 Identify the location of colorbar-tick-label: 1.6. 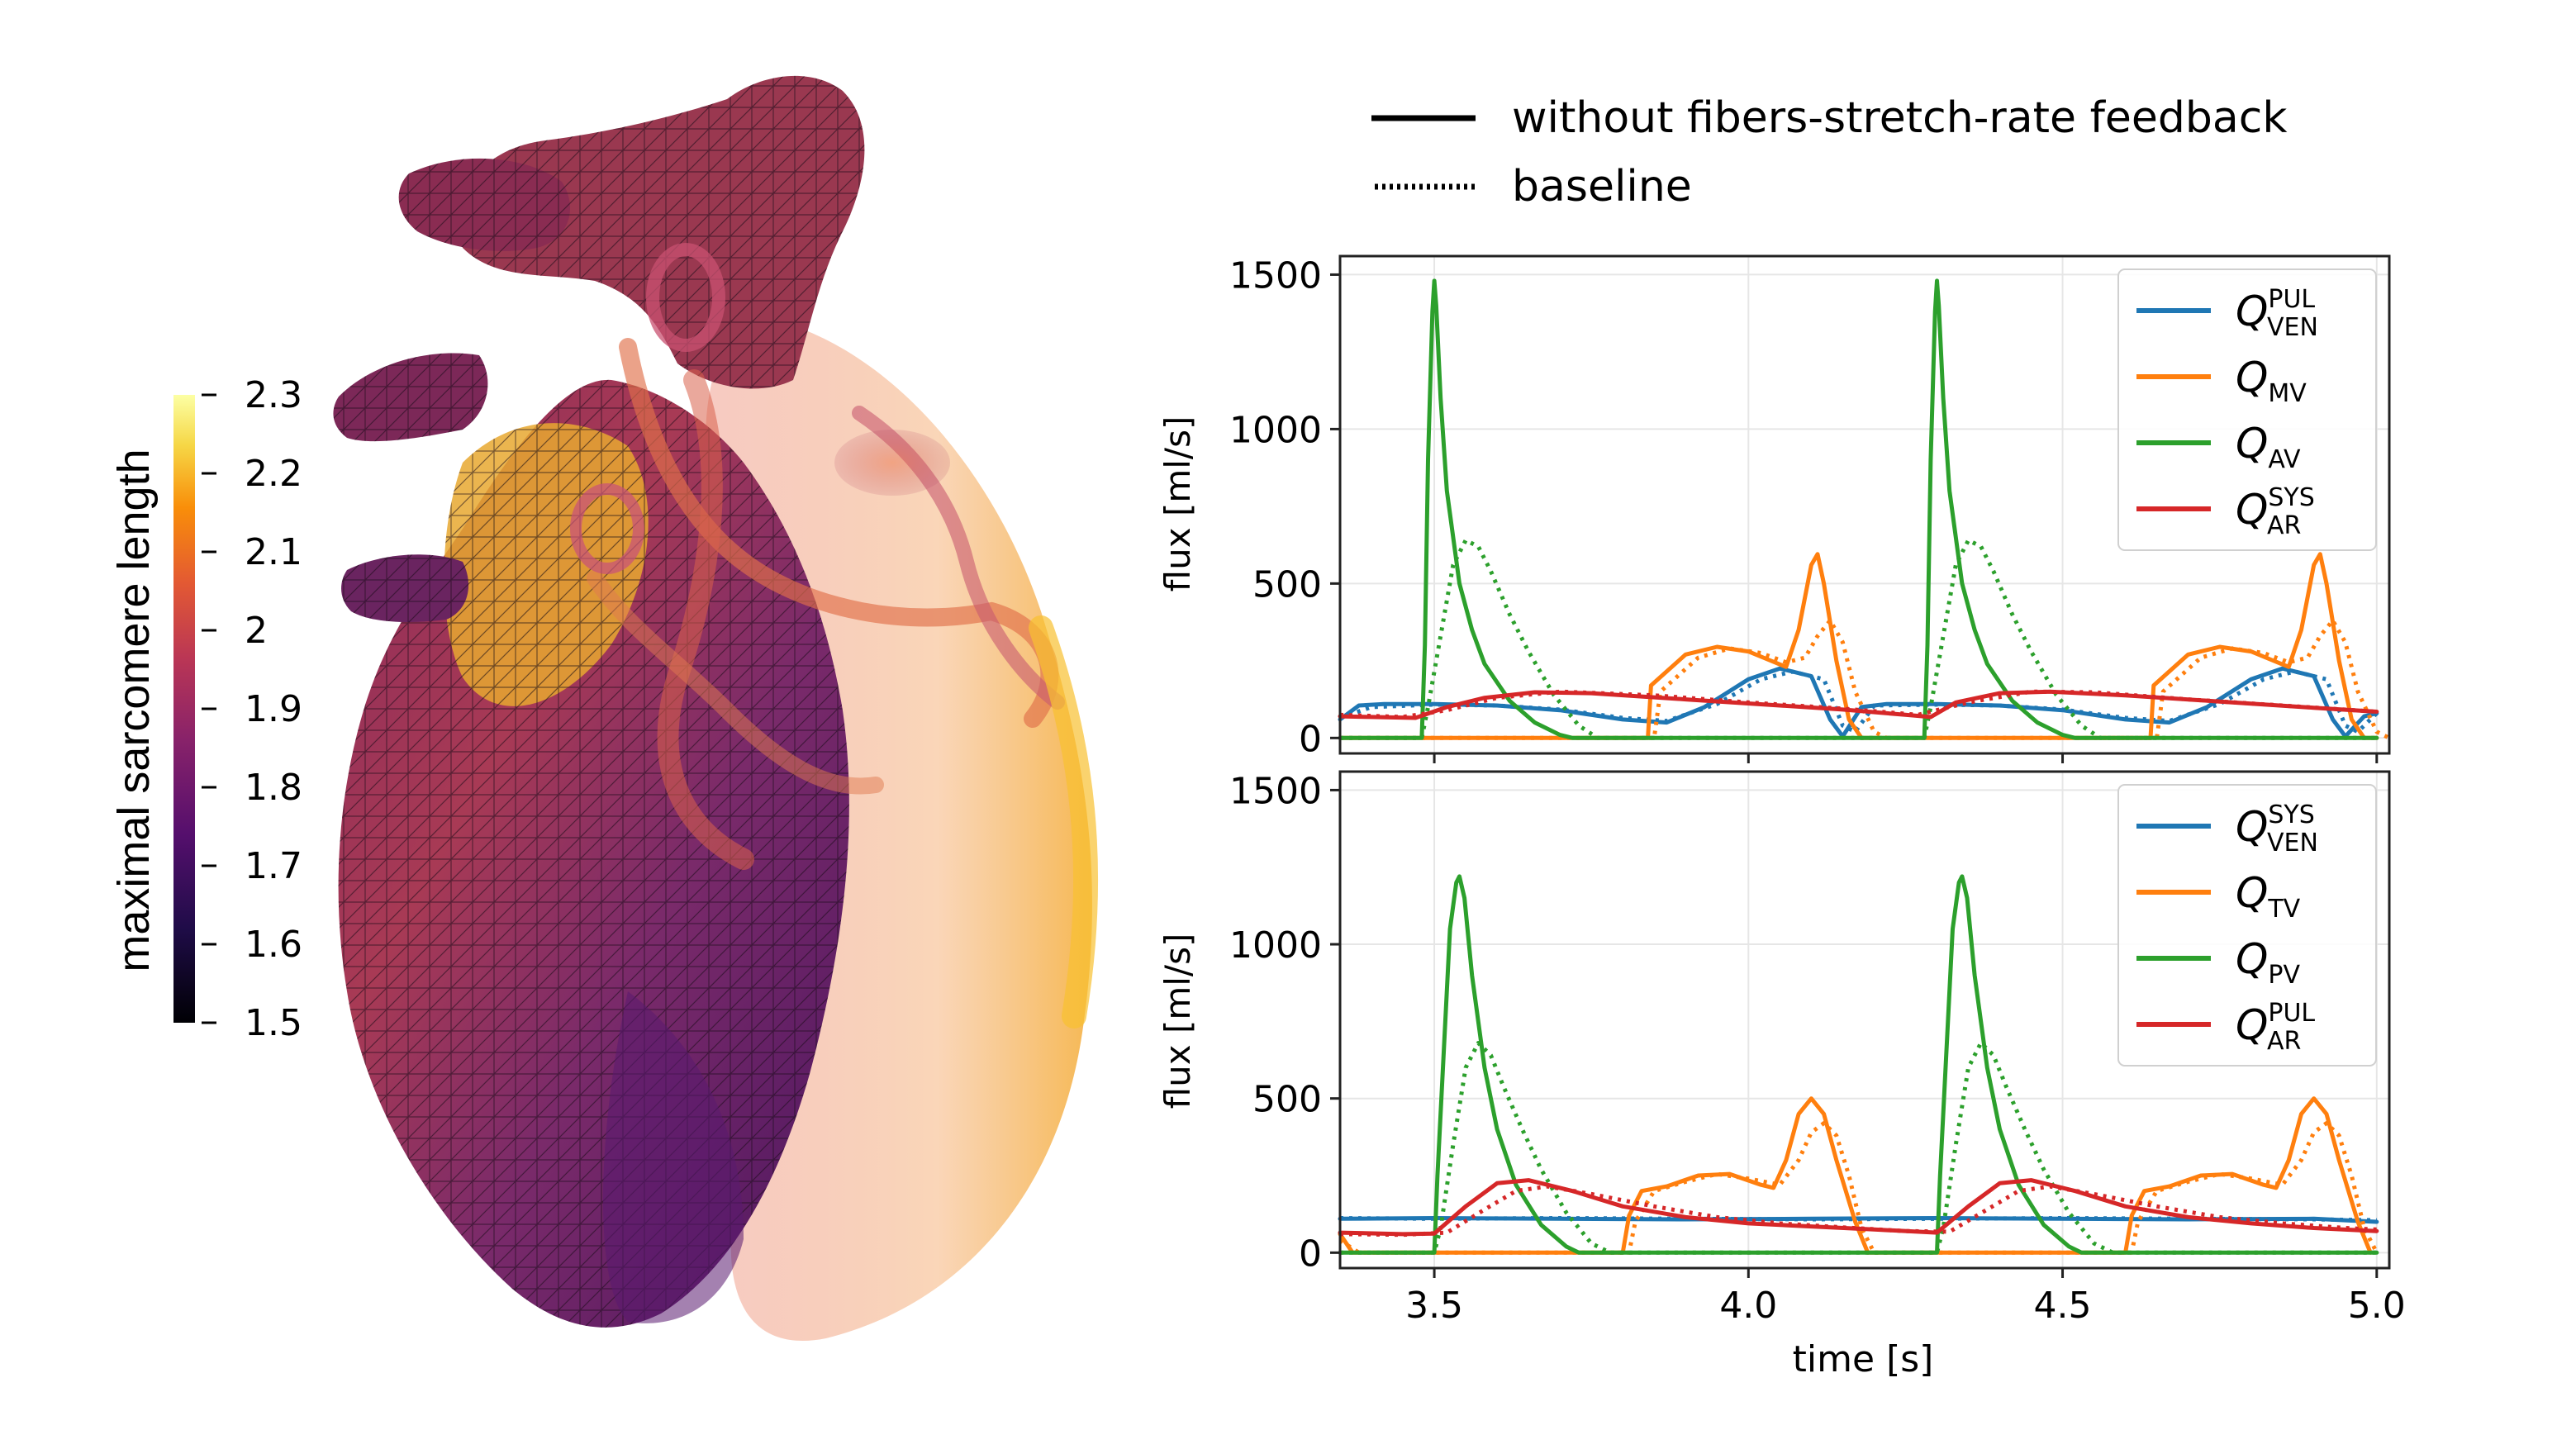
(273, 945).